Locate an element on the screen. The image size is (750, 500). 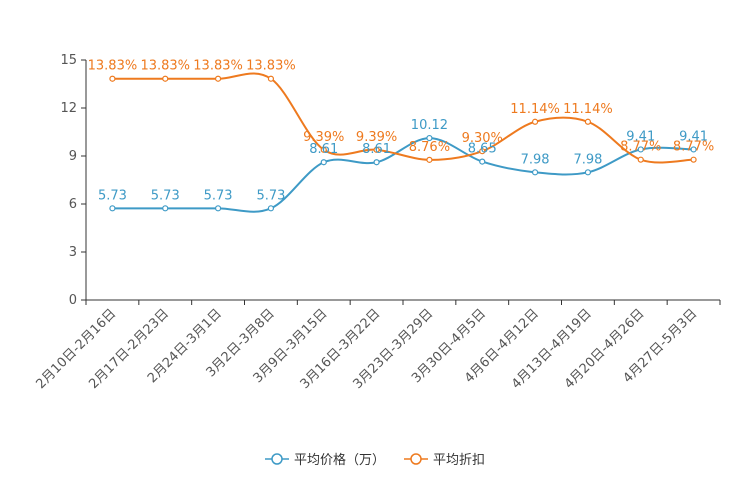
y-tick-label: 15 is located at coordinates (68, 60).